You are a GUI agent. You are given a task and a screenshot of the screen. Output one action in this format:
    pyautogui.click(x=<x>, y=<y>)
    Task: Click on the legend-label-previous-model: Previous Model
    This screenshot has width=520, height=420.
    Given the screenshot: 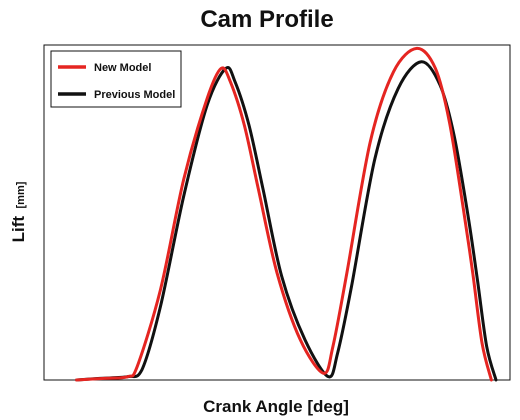 What is the action you would take?
    pyautogui.click(x=134, y=95)
    